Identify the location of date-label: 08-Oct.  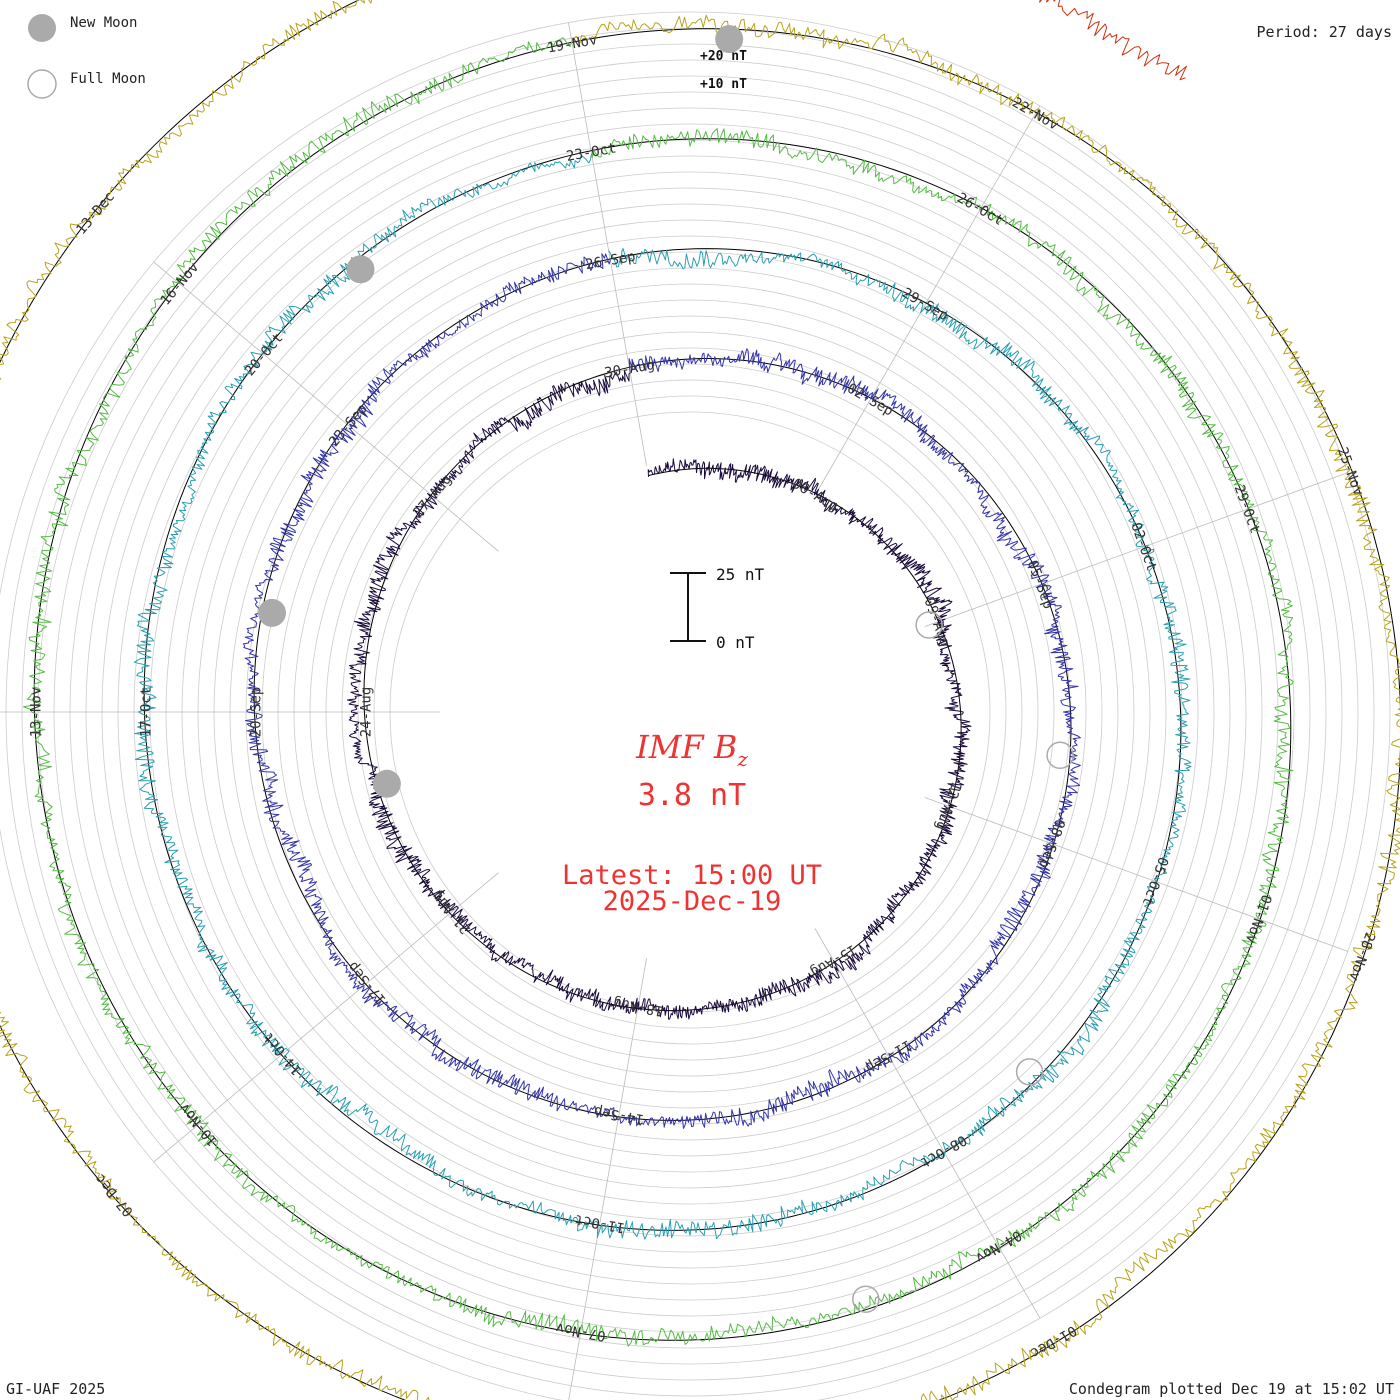
(943, 1150).